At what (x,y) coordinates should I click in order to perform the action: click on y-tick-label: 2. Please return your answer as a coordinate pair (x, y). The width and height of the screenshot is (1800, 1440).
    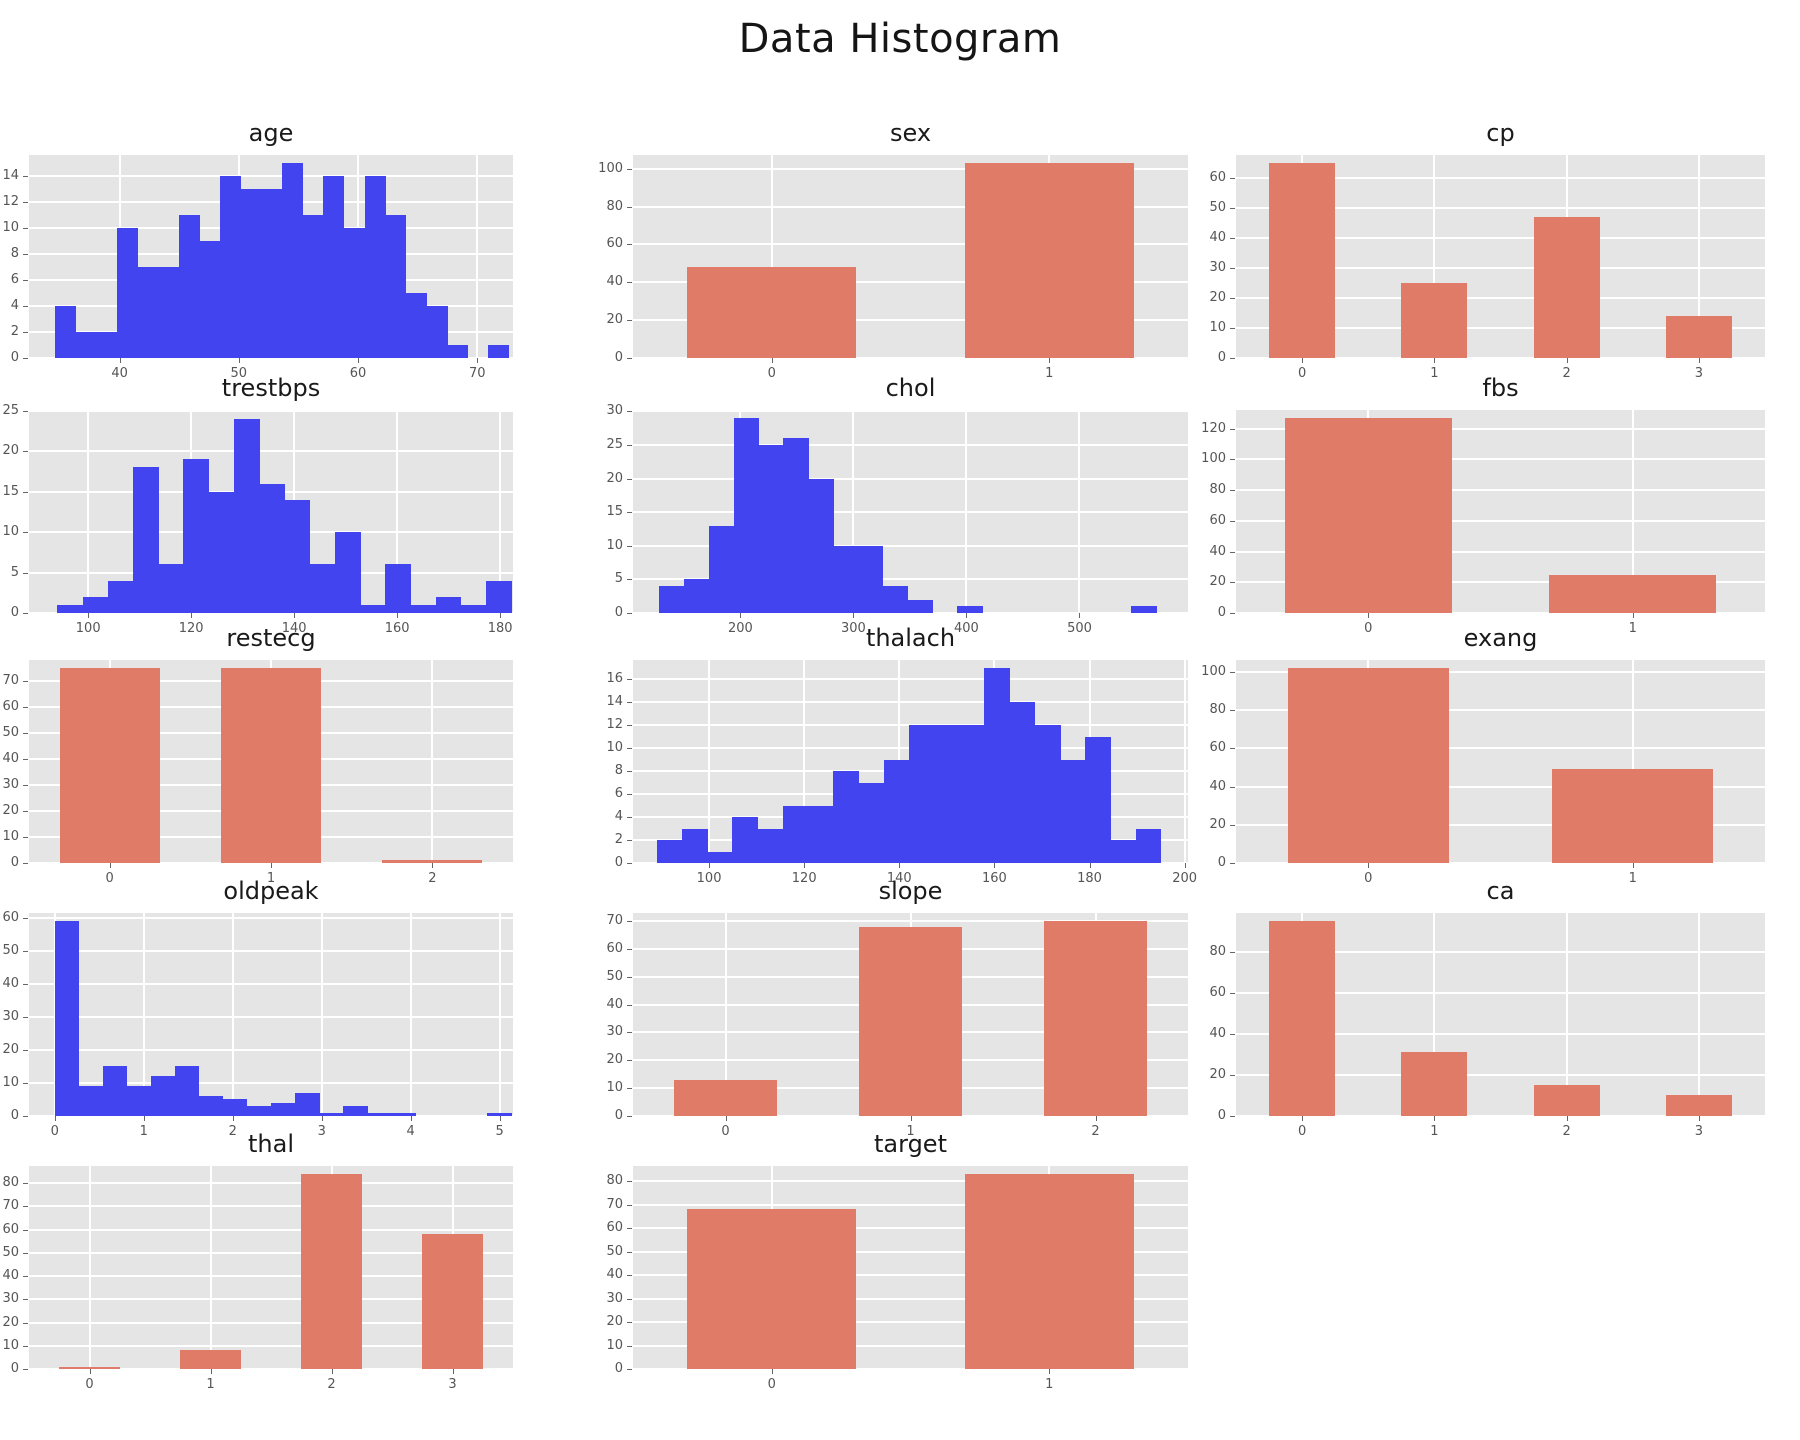
    Looking at the image, I should click on (14, 331).